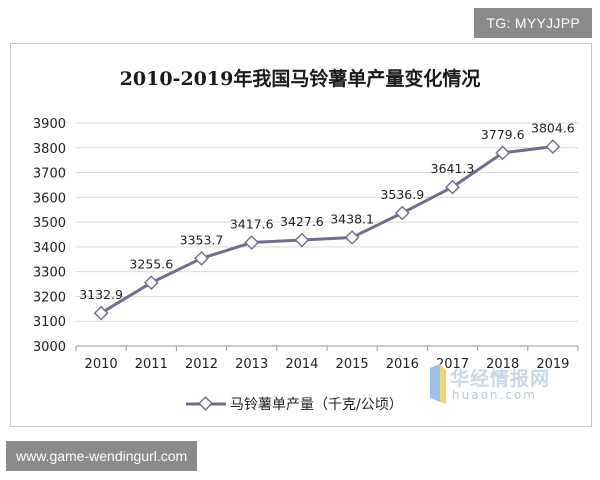 The image size is (600, 480). I want to click on x-tick-label: 2019, so click(552, 364).